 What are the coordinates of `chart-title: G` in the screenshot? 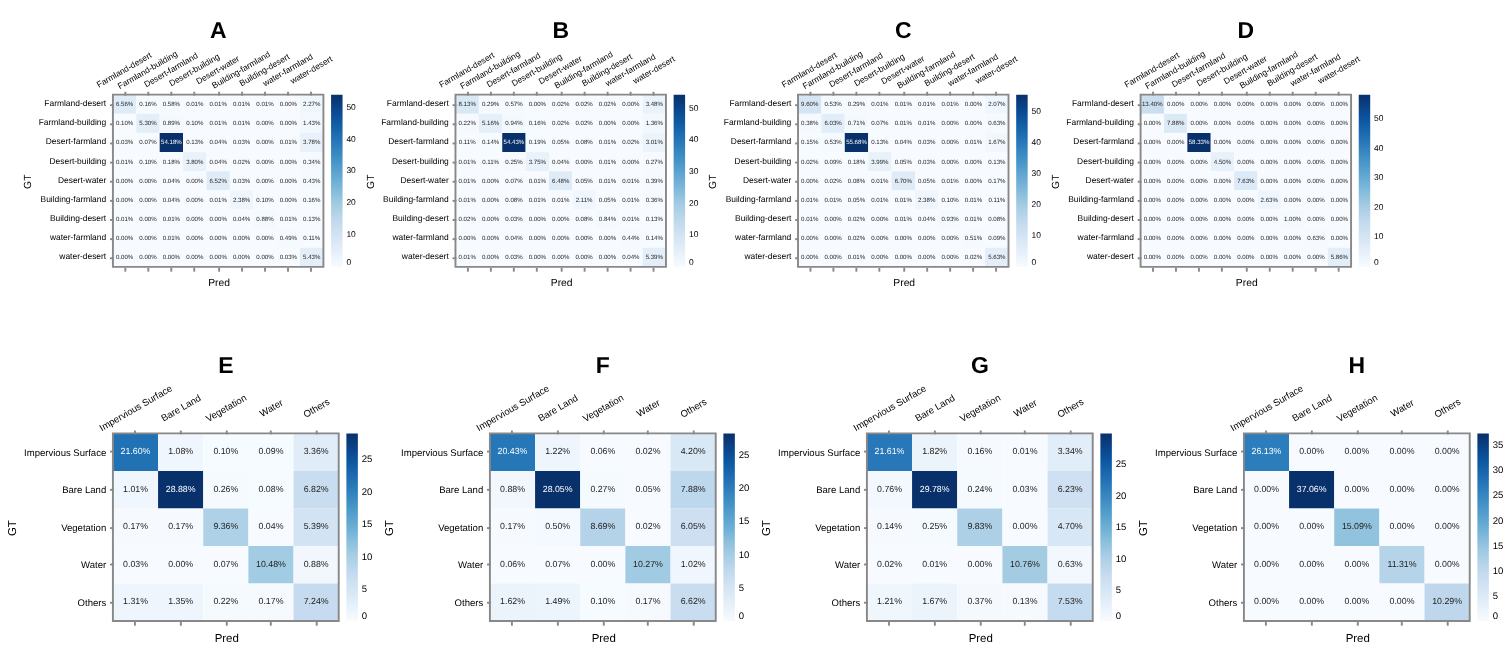 It's located at (979, 367).